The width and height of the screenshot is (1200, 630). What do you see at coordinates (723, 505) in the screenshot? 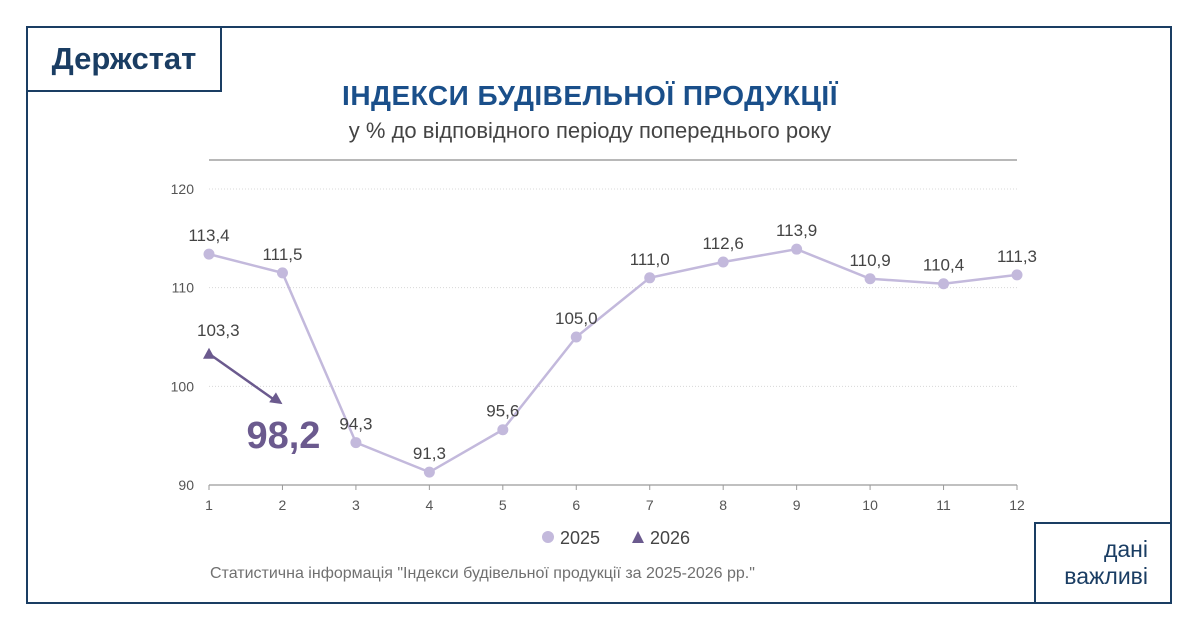
I see `x-tick-label: 8` at bounding box center [723, 505].